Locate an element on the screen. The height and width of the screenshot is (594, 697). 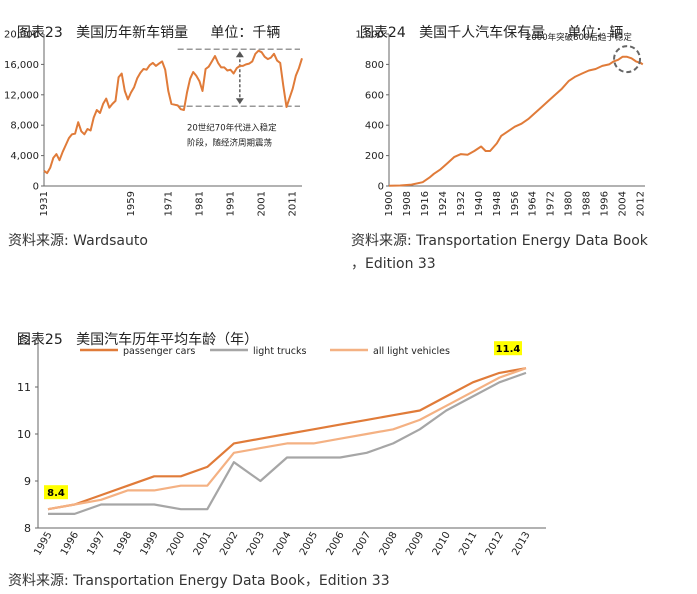
fig25-legend-label-1: light trucks is located at coordinates (279, 351).